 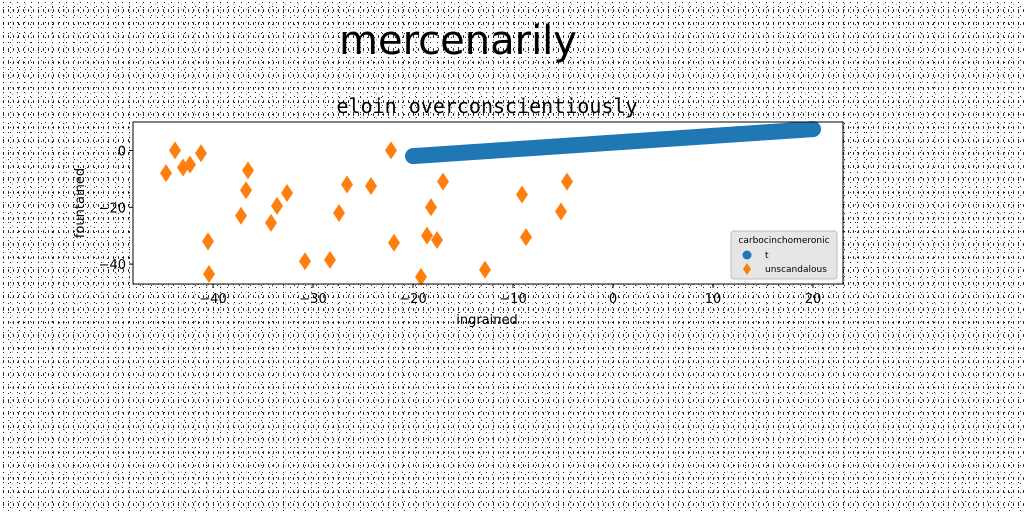 I want to click on legend-title: carbocinchomeronic, so click(x=783, y=241).